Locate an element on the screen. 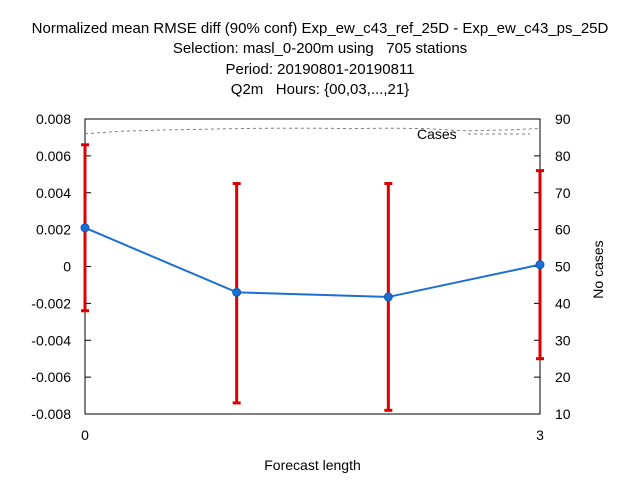  title-line-4: Q2m Hours: {00,03,...,21} is located at coordinates (320, 89).